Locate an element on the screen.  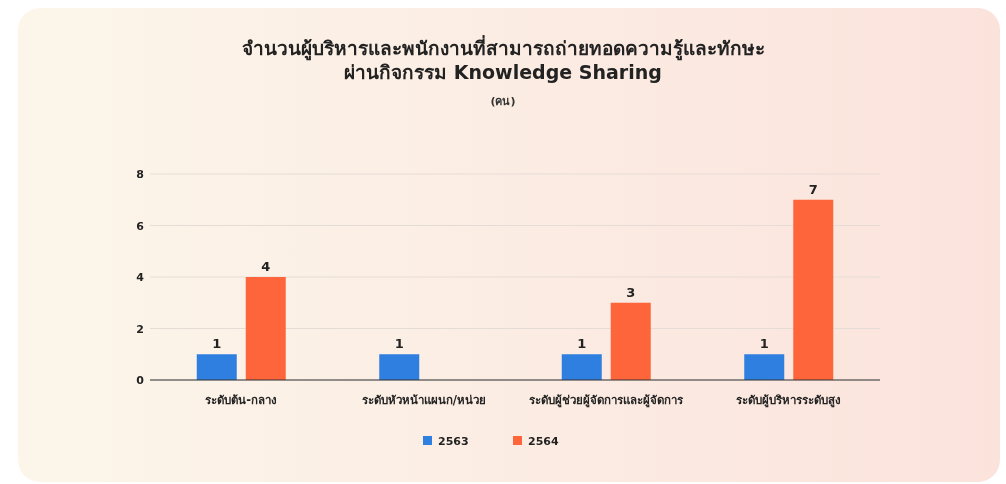
y-tick-label: 6 is located at coordinates (140, 226).